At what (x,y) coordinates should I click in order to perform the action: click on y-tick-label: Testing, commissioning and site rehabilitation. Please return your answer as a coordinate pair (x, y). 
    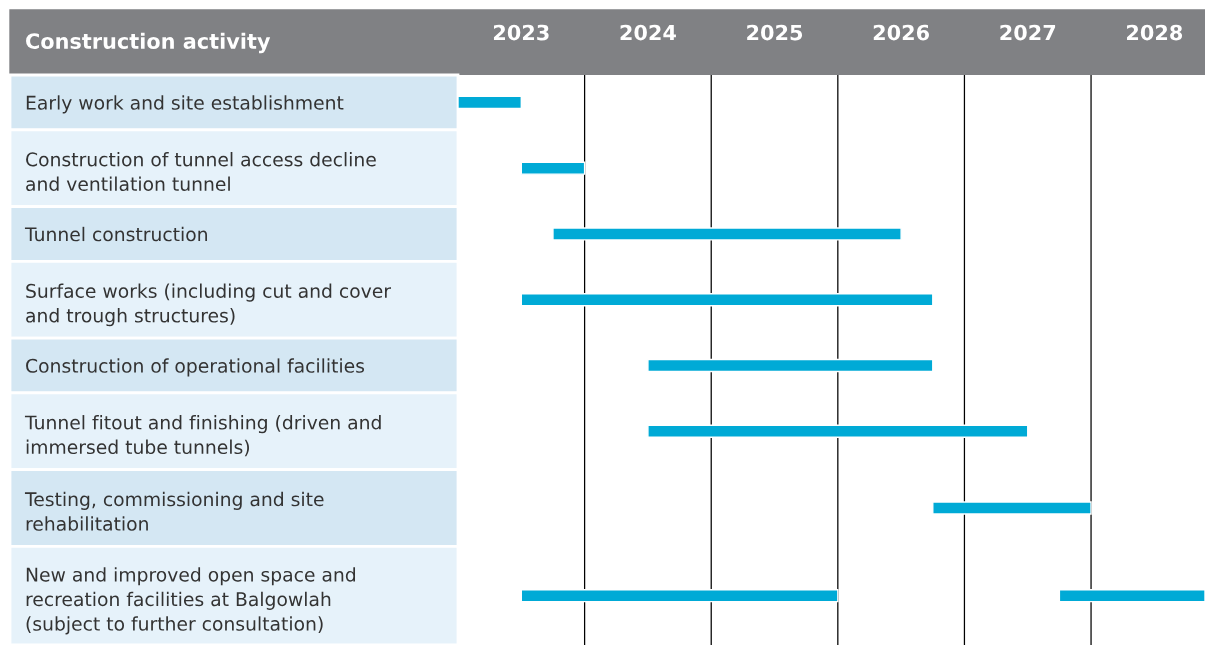
    Looking at the image, I should click on (174, 511).